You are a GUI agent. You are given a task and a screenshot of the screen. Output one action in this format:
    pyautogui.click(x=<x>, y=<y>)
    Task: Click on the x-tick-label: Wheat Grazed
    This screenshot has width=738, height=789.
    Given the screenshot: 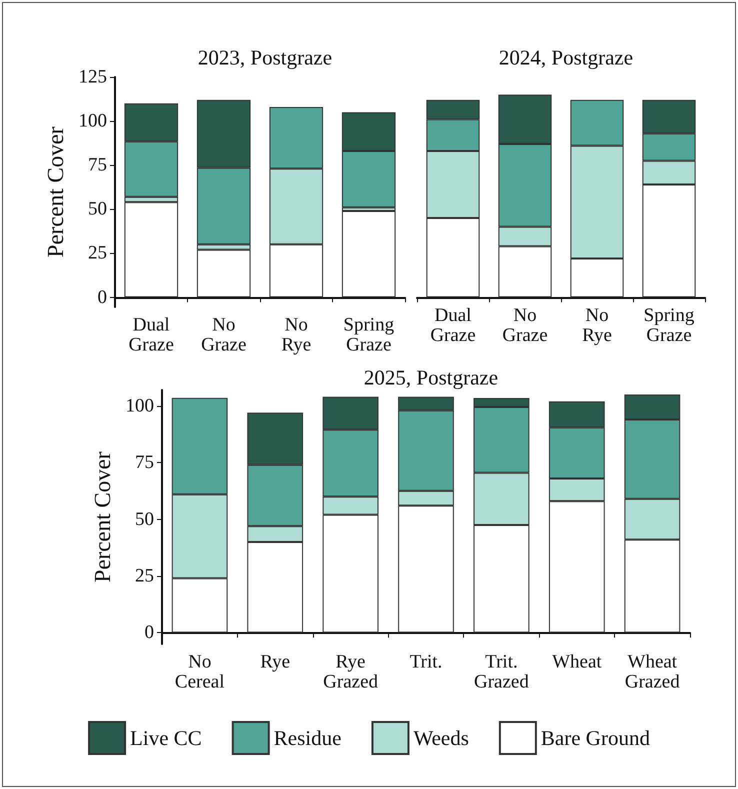 What is the action you would take?
    pyautogui.click(x=652, y=672)
    